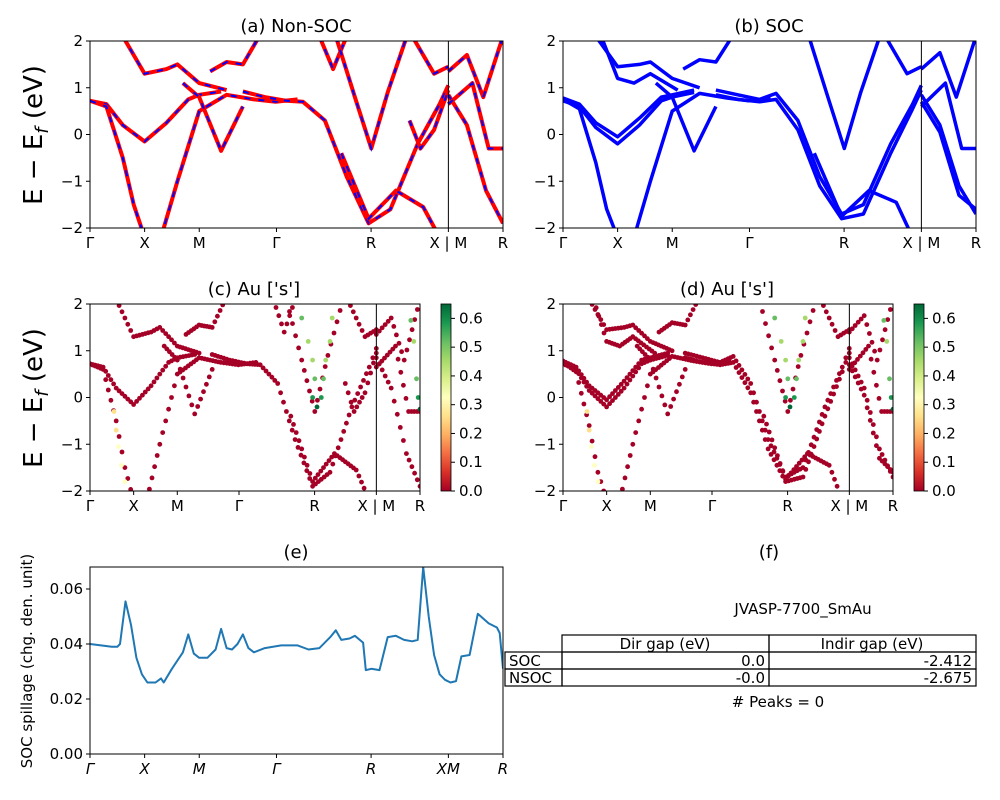 The image size is (1000, 800). I want to click on axes-frame, so click(296, 660).